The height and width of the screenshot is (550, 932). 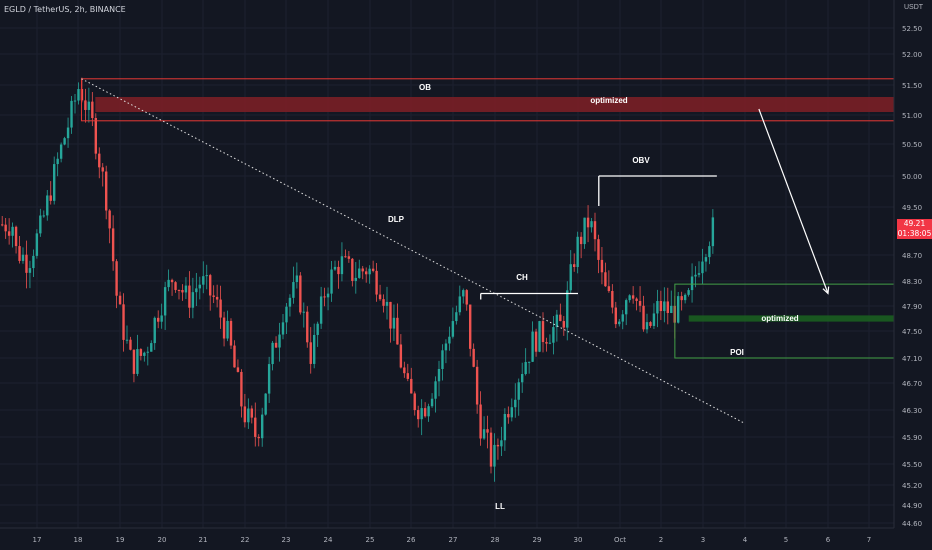 I want to click on time-tick-label: 22, so click(x=245, y=540).